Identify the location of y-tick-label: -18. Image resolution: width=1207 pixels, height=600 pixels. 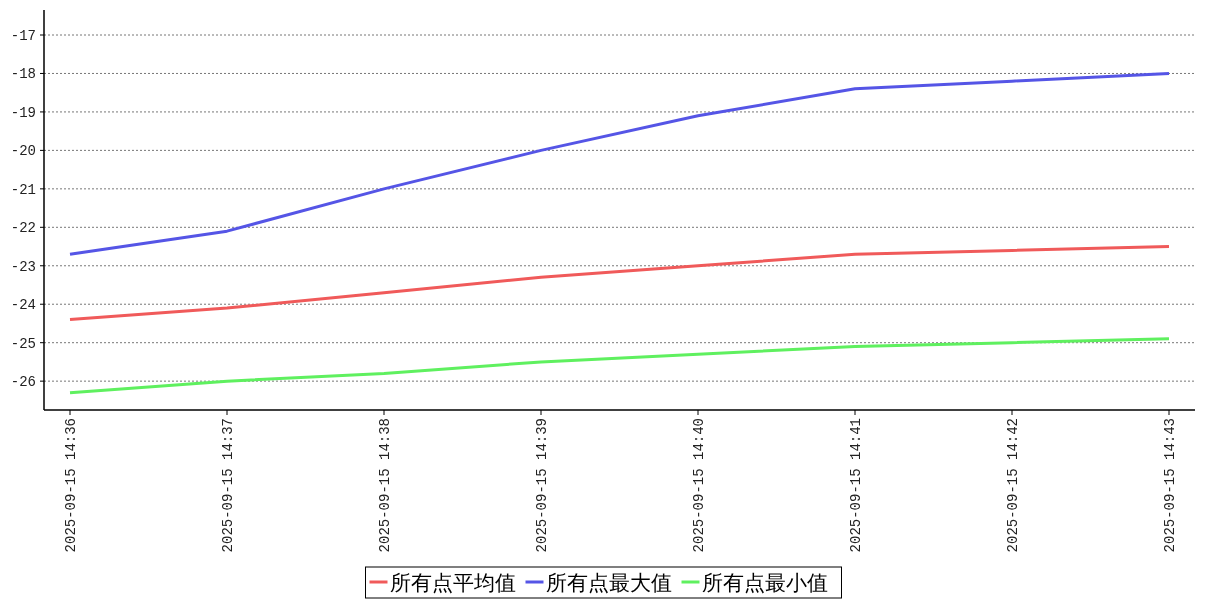
(23, 74).